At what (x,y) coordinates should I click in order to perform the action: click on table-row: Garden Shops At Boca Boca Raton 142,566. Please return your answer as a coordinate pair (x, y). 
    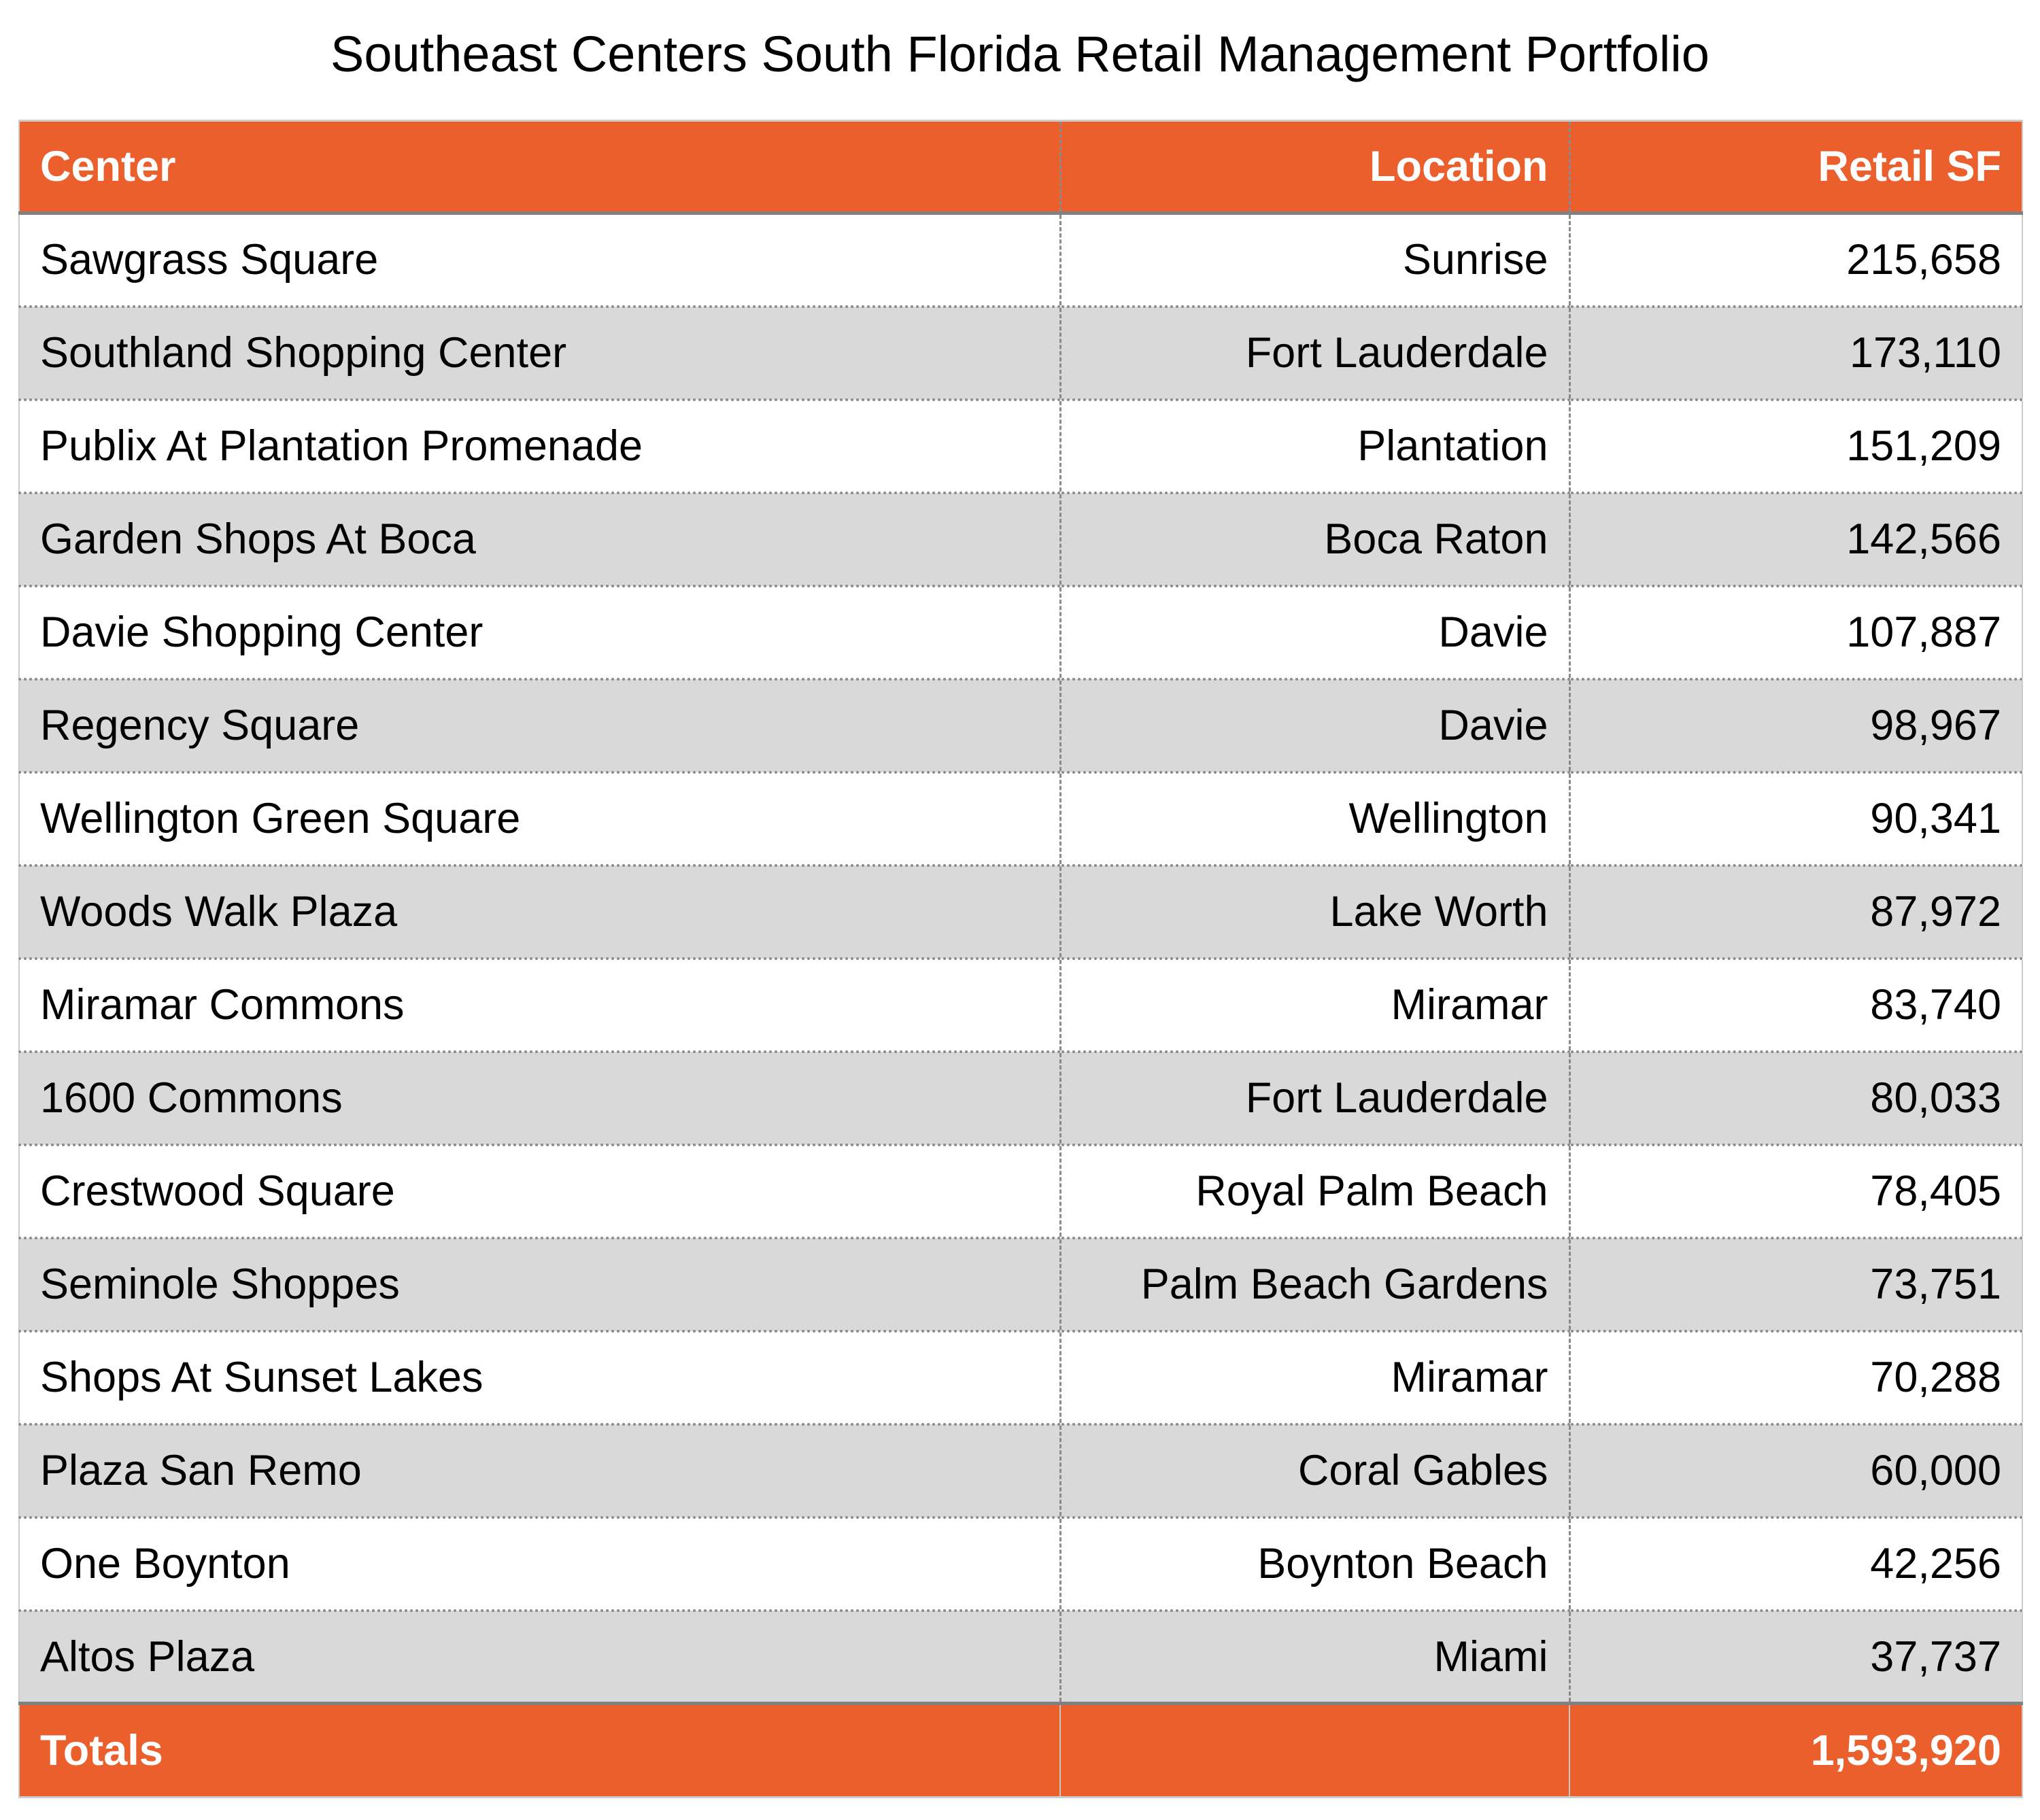
    Looking at the image, I should click on (1021, 538).